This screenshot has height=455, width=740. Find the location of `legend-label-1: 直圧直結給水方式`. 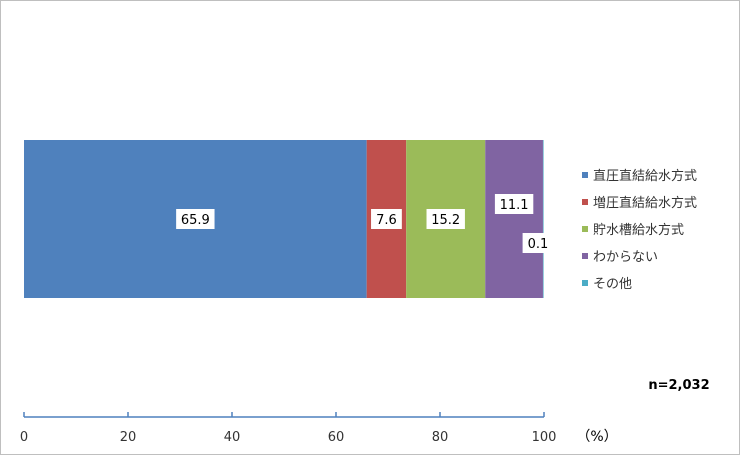

legend-label-1: 直圧直結給水方式 is located at coordinates (645, 176).